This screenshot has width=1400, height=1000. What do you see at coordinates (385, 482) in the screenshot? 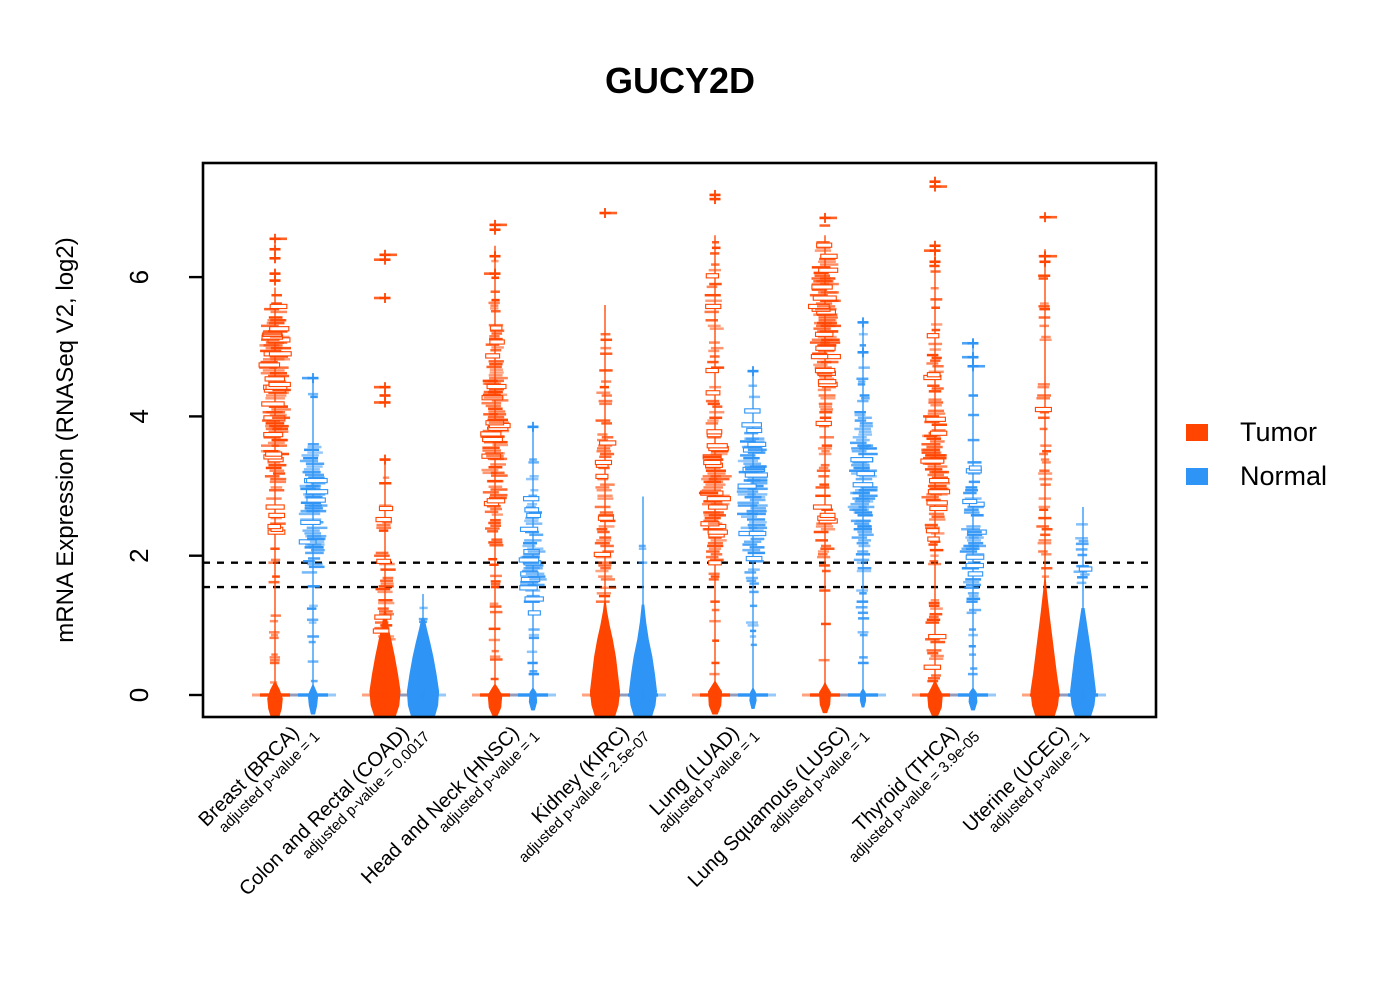
I see `tumor-strip-coad` at bounding box center [385, 482].